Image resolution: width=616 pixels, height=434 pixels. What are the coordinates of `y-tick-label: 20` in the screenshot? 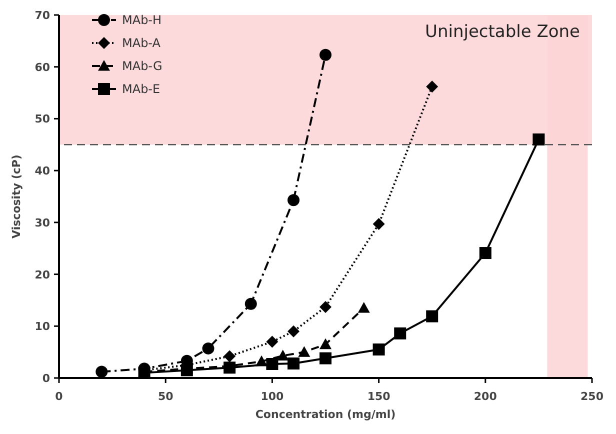 It's located at (42, 275).